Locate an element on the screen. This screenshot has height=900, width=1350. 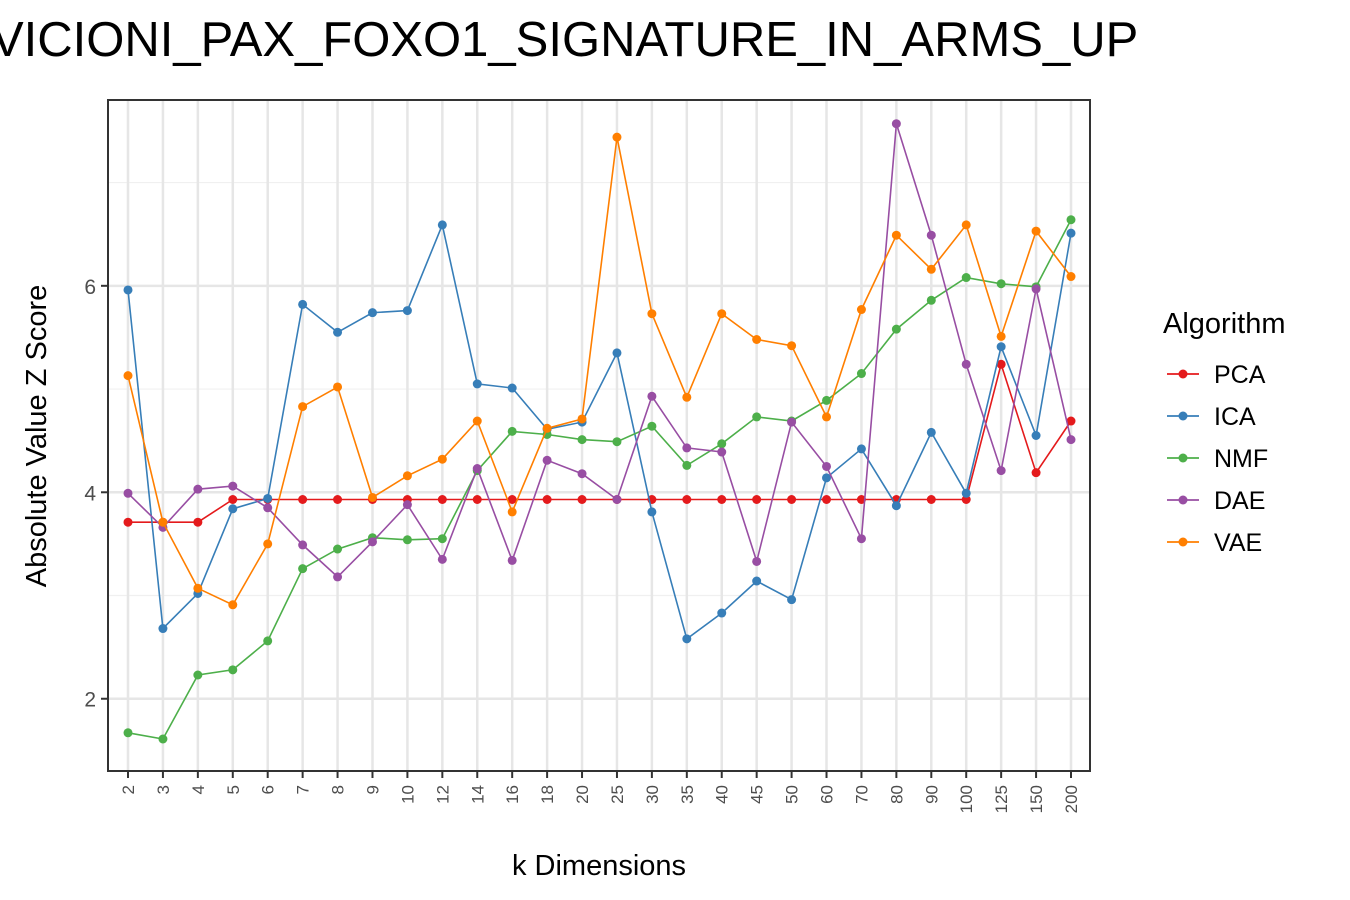
x-axis-title: k Dimensions is located at coordinates (599, 866).